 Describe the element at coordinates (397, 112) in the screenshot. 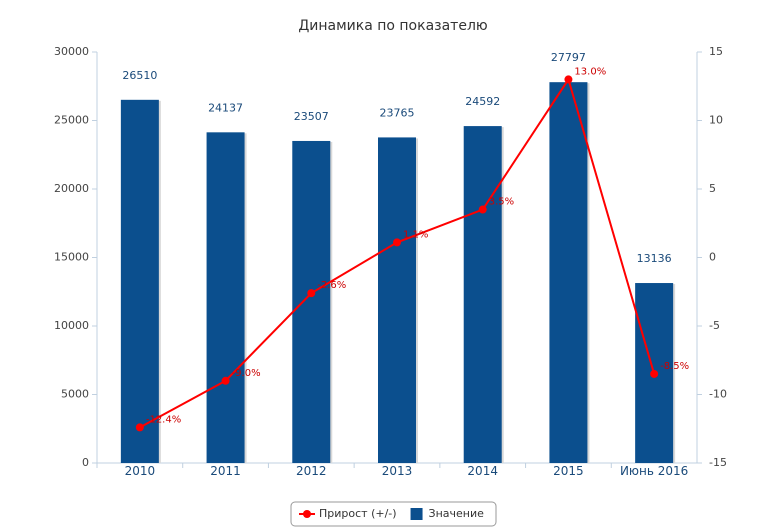

I see `bar-label: 23765` at that location.